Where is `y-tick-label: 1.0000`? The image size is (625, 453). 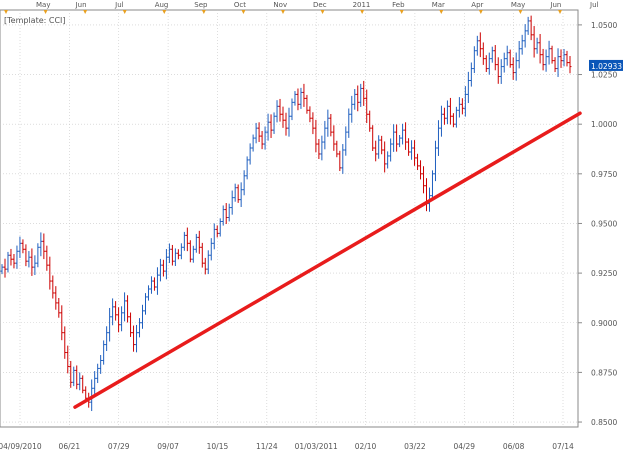 y-tick-label: 1.0000 is located at coordinates (604, 124).